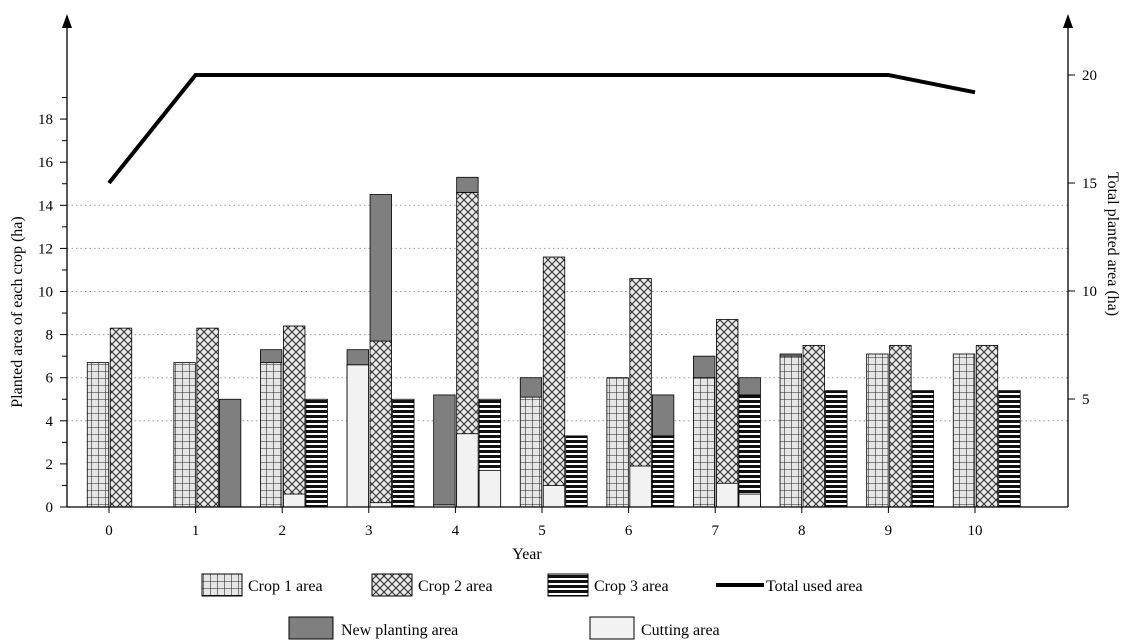  I want to click on legend-label-new-planting: New planting area, so click(399, 630).